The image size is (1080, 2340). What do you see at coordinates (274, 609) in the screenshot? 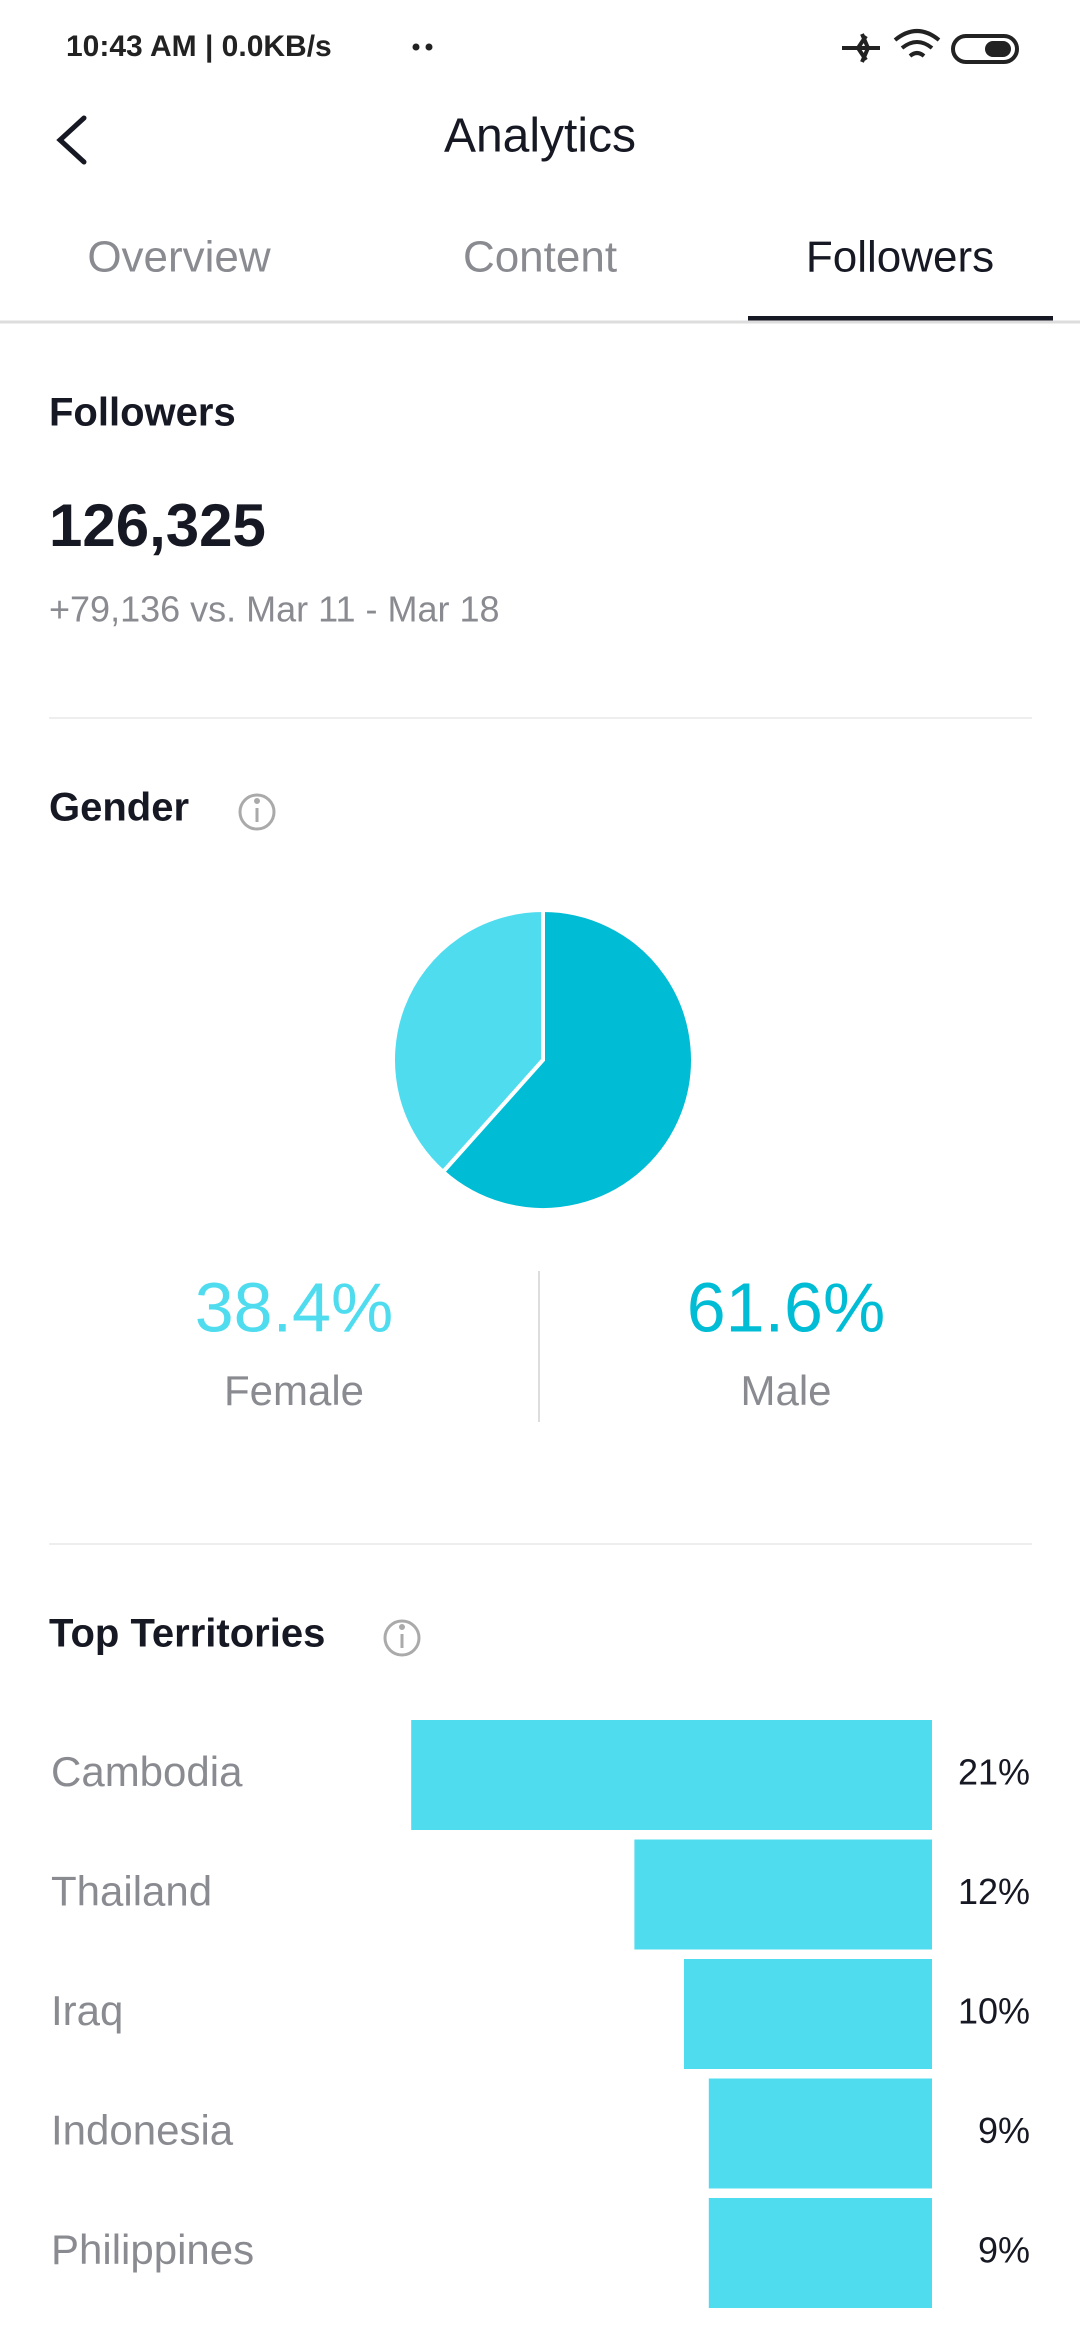
I see `follower-change: +79,136 vs. Mar 11 - Mar 18` at bounding box center [274, 609].